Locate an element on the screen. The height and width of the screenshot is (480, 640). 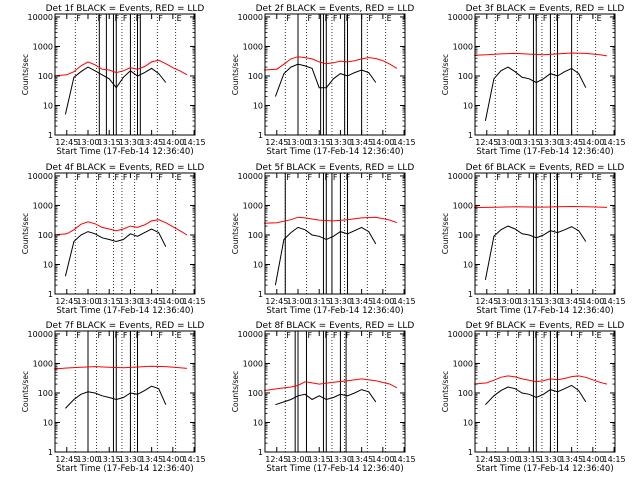
x-tick-label: 13:45 is located at coordinates (361, 142).